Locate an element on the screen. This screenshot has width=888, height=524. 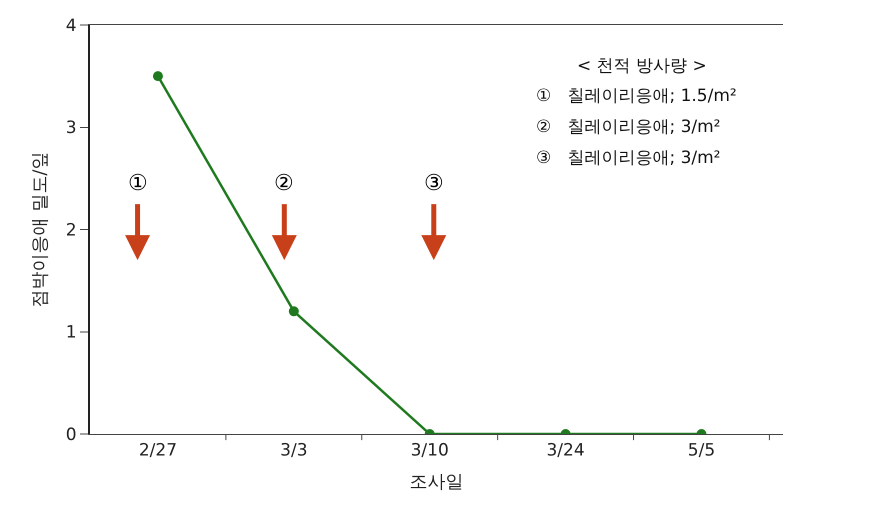
y-tick-label: 4 is located at coordinates (71, 26).